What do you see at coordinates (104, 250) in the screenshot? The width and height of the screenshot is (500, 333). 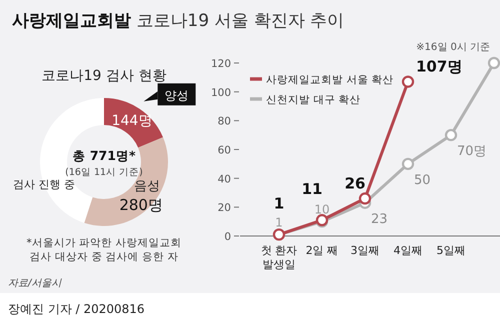 I see `text: *서울시가 파악한 사랑제일교회 검사 대상자 중 검사에 응한 자` at bounding box center [104, 250].